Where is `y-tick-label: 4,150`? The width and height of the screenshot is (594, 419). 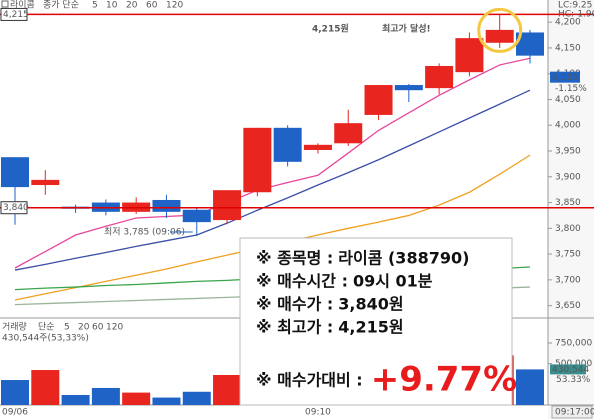 y-tick-label: 4,150 is located at coordinates (568, 48).